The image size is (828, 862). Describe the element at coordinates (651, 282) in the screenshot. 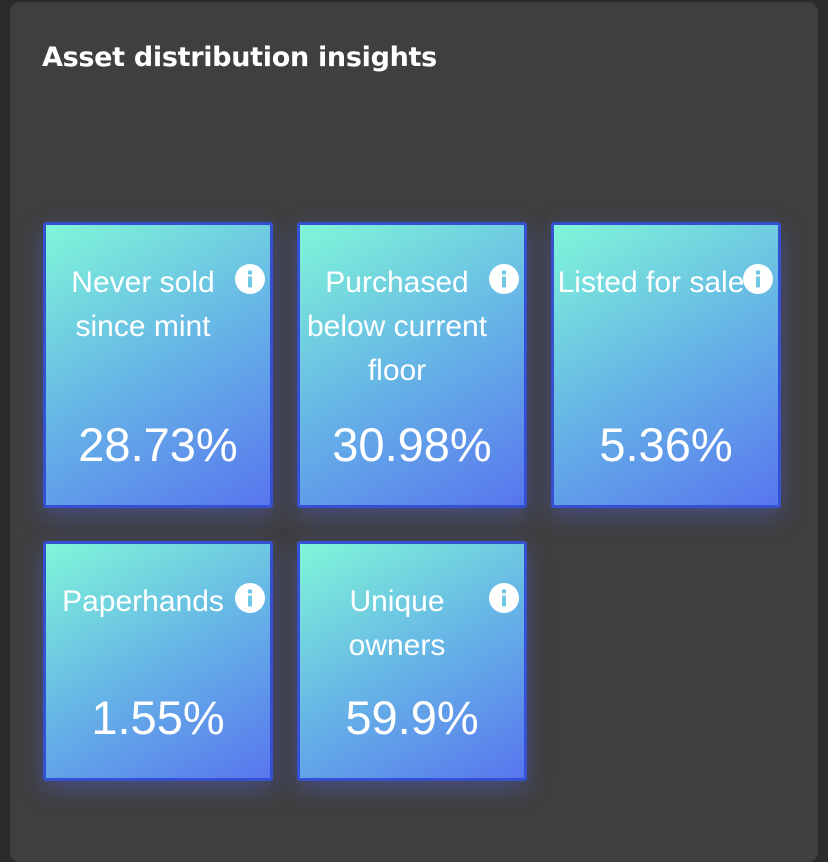

I see `stat-label: Listed for sale` at that location.